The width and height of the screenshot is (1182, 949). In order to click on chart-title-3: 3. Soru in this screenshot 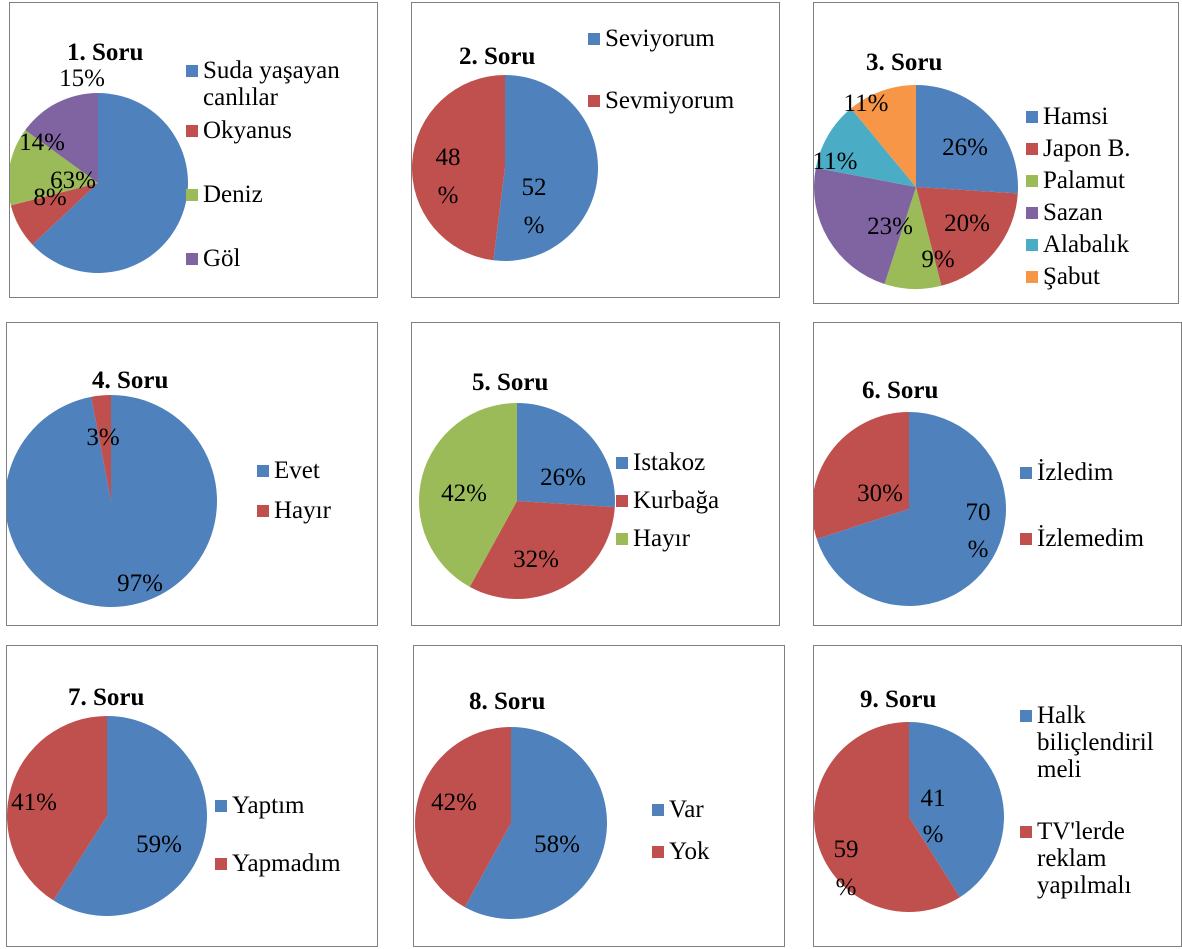, I will do `click(904, 62)`.